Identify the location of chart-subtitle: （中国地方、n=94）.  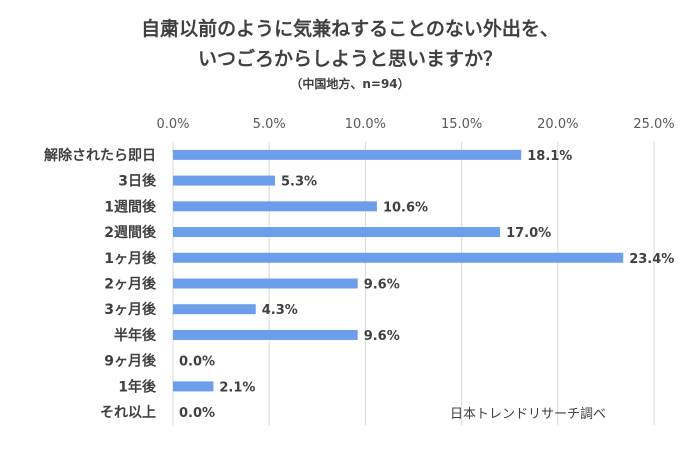
(350, 84).